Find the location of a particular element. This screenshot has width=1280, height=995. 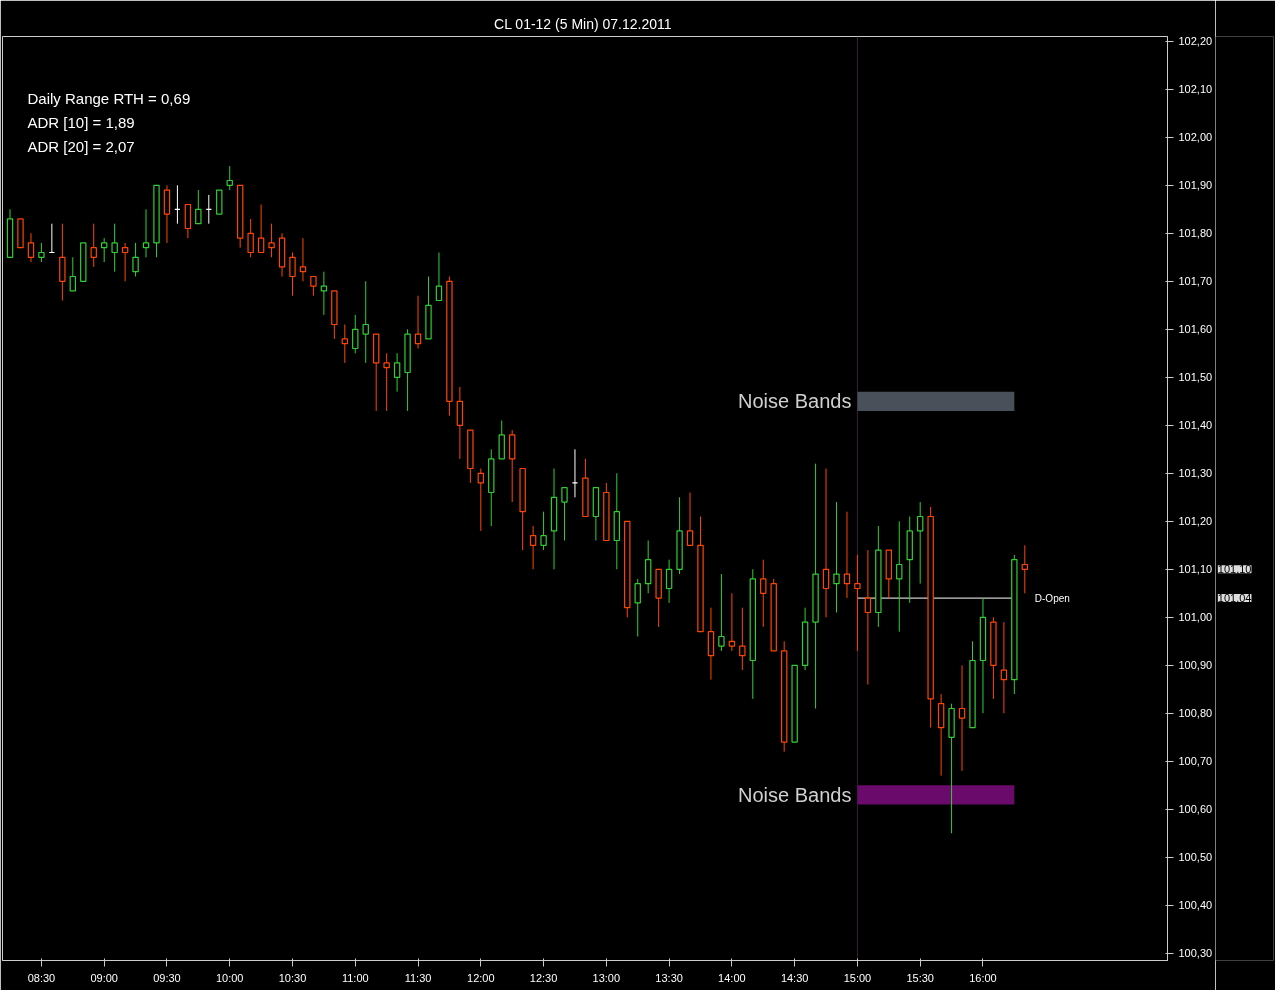

x-tick-label: 16:00 is located at coordinates (983, 977).